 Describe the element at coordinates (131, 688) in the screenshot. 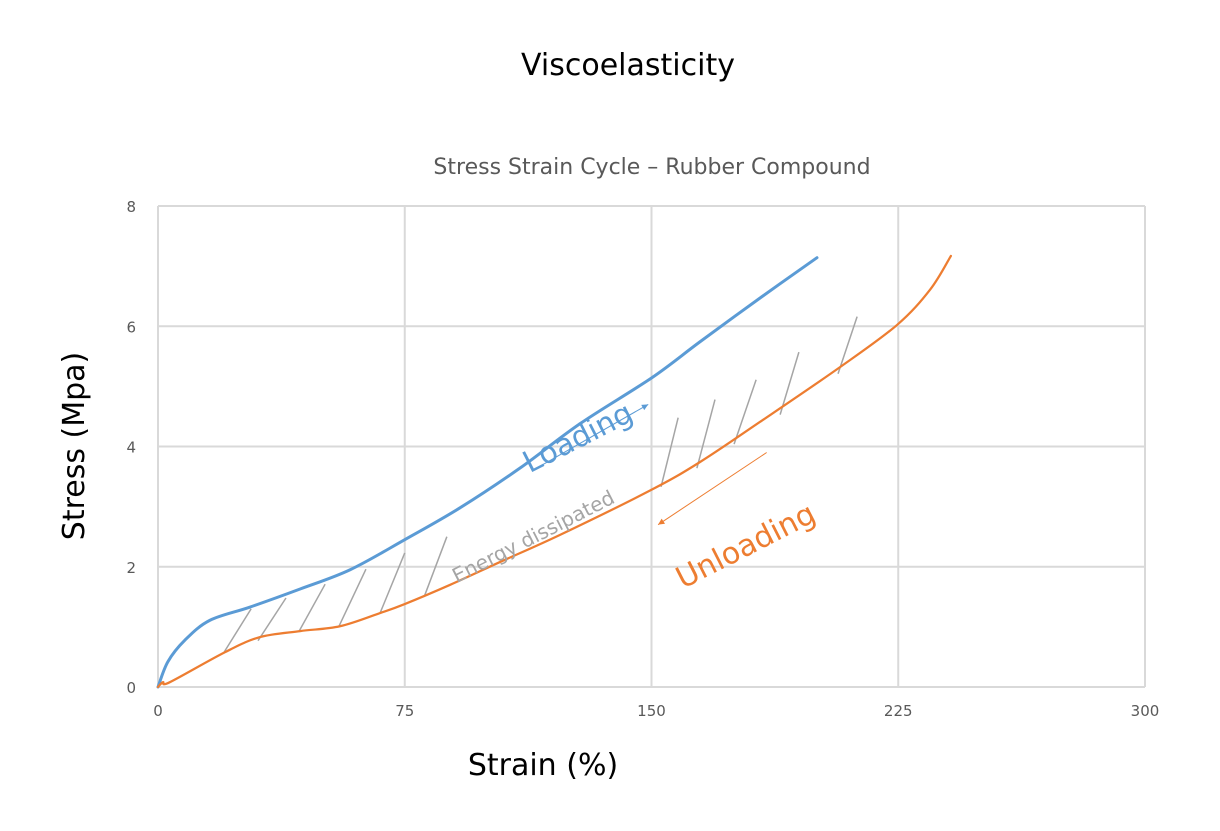

I see `y-tick-label: 0` at that location.